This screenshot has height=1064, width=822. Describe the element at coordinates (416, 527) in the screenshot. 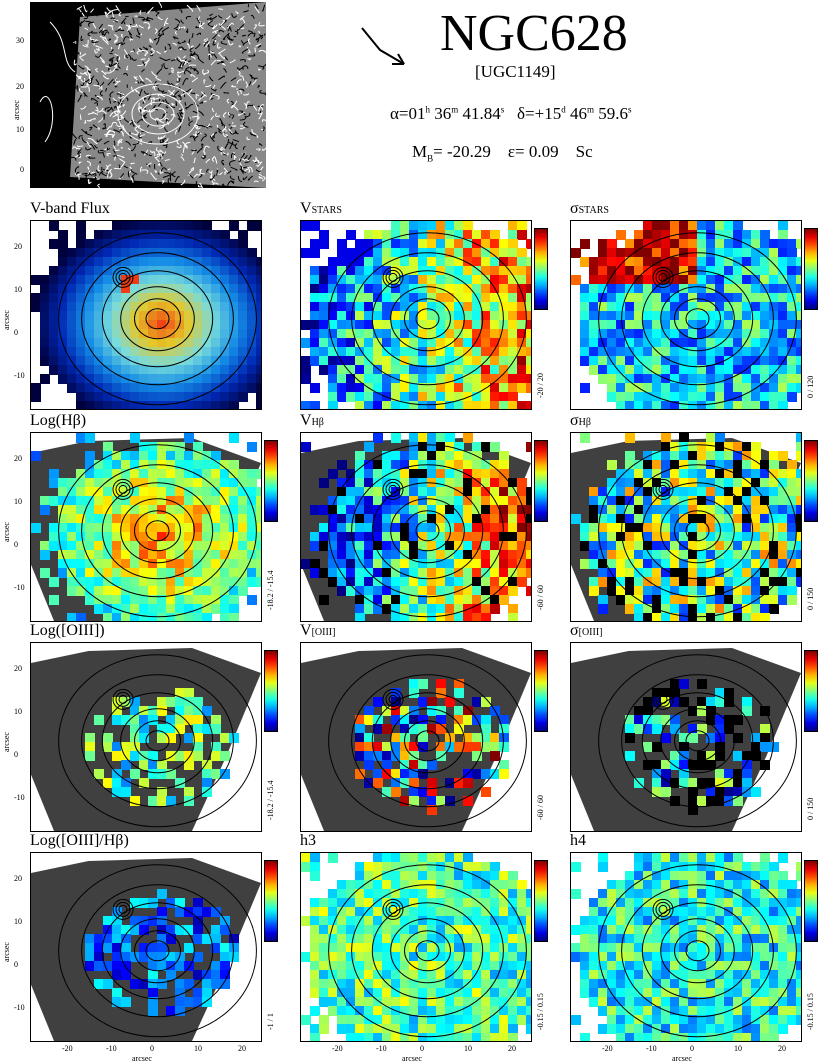

I see `map-vhb` at that location.